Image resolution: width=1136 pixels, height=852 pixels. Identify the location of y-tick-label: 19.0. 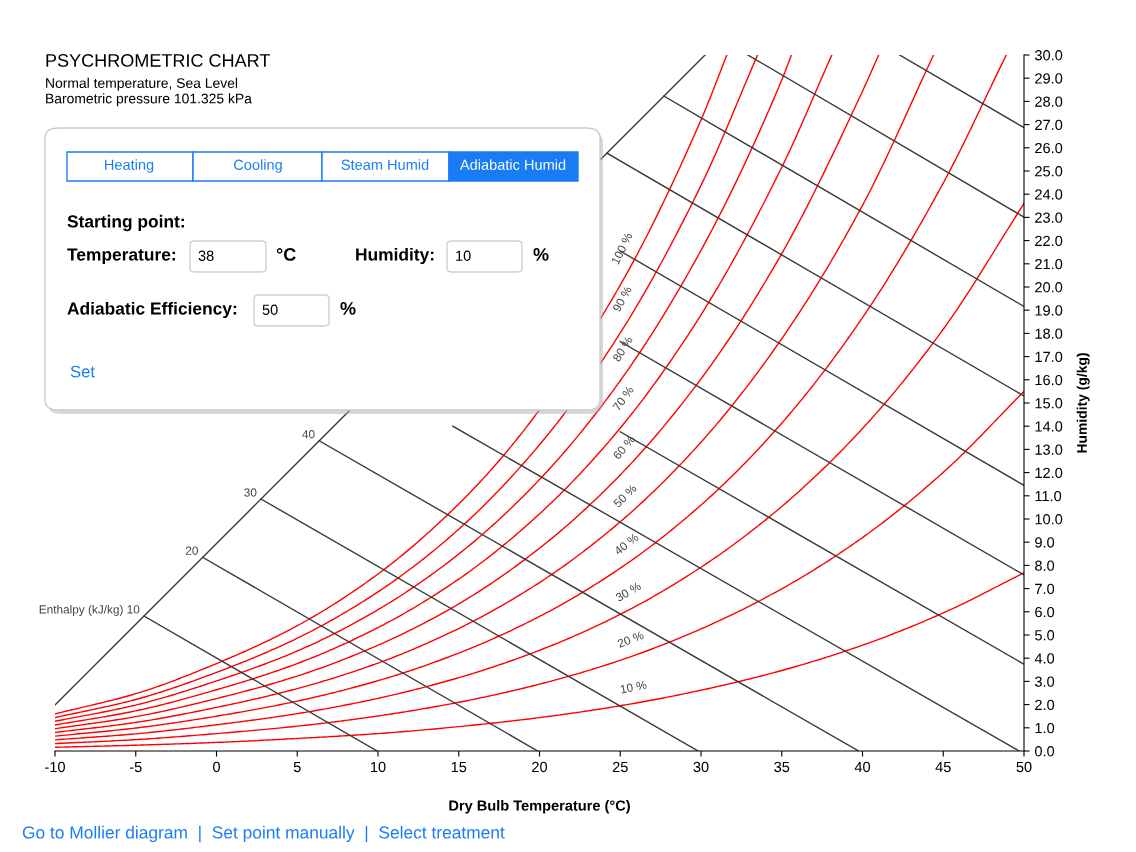
(1049, 310).